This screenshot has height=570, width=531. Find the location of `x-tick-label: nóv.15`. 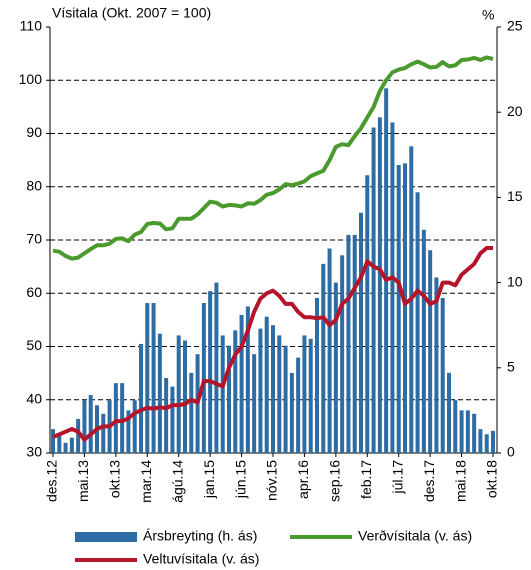

x-tick-label: nóv.15 is located at coordinates (272, 480).